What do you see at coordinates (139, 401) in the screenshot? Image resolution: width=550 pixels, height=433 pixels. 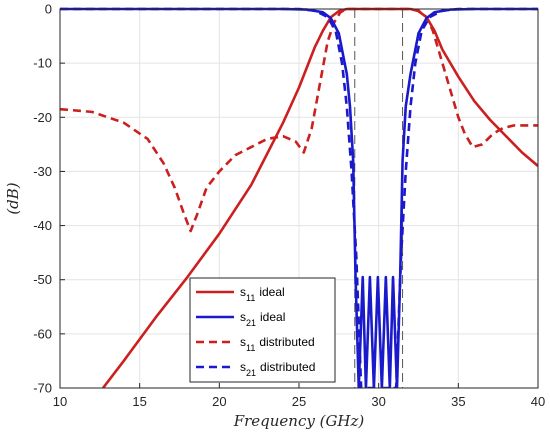 I see `x-tick-label: 15` at bounding box center [139, 401].